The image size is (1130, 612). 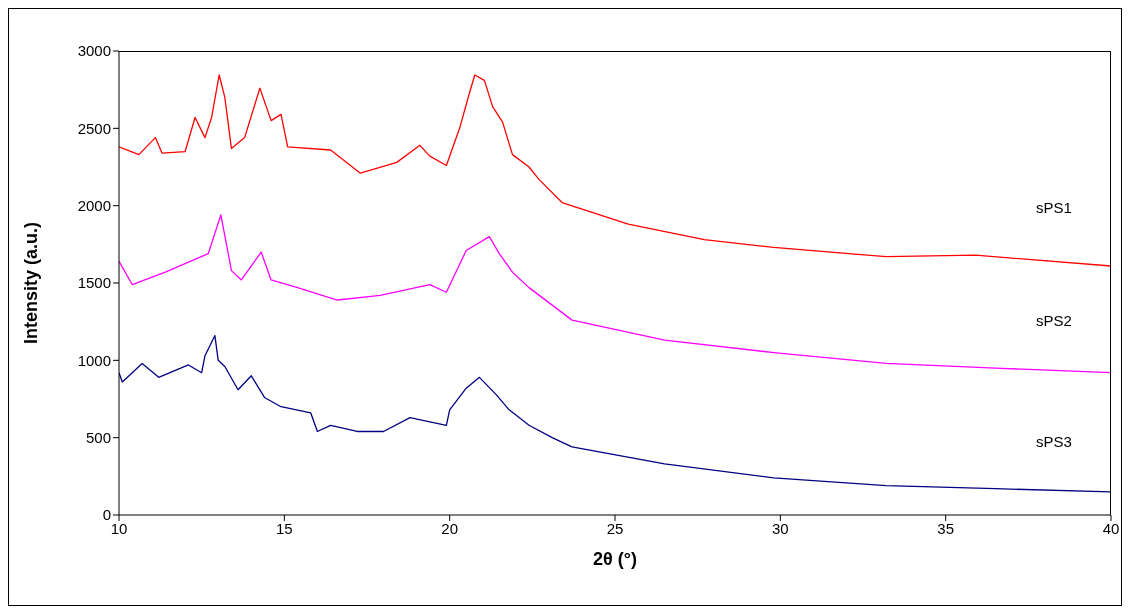 What do you see at coordinates (1054, 208) in the screenshot?
I see `text: sPS1` at bounding box center [1054, 208].